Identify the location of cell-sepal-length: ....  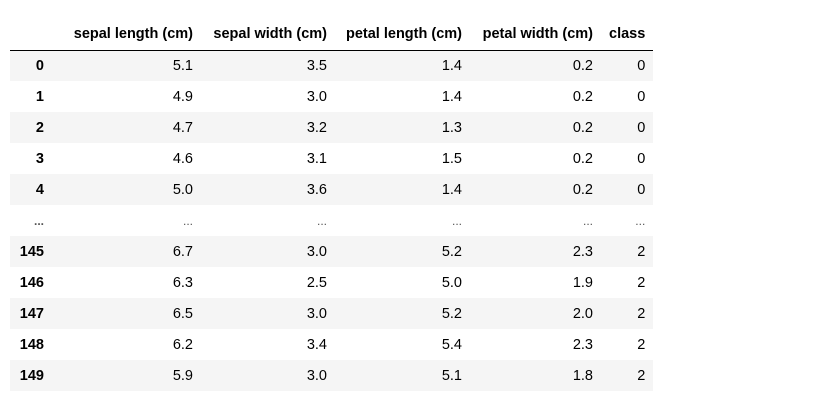
(187, 220).